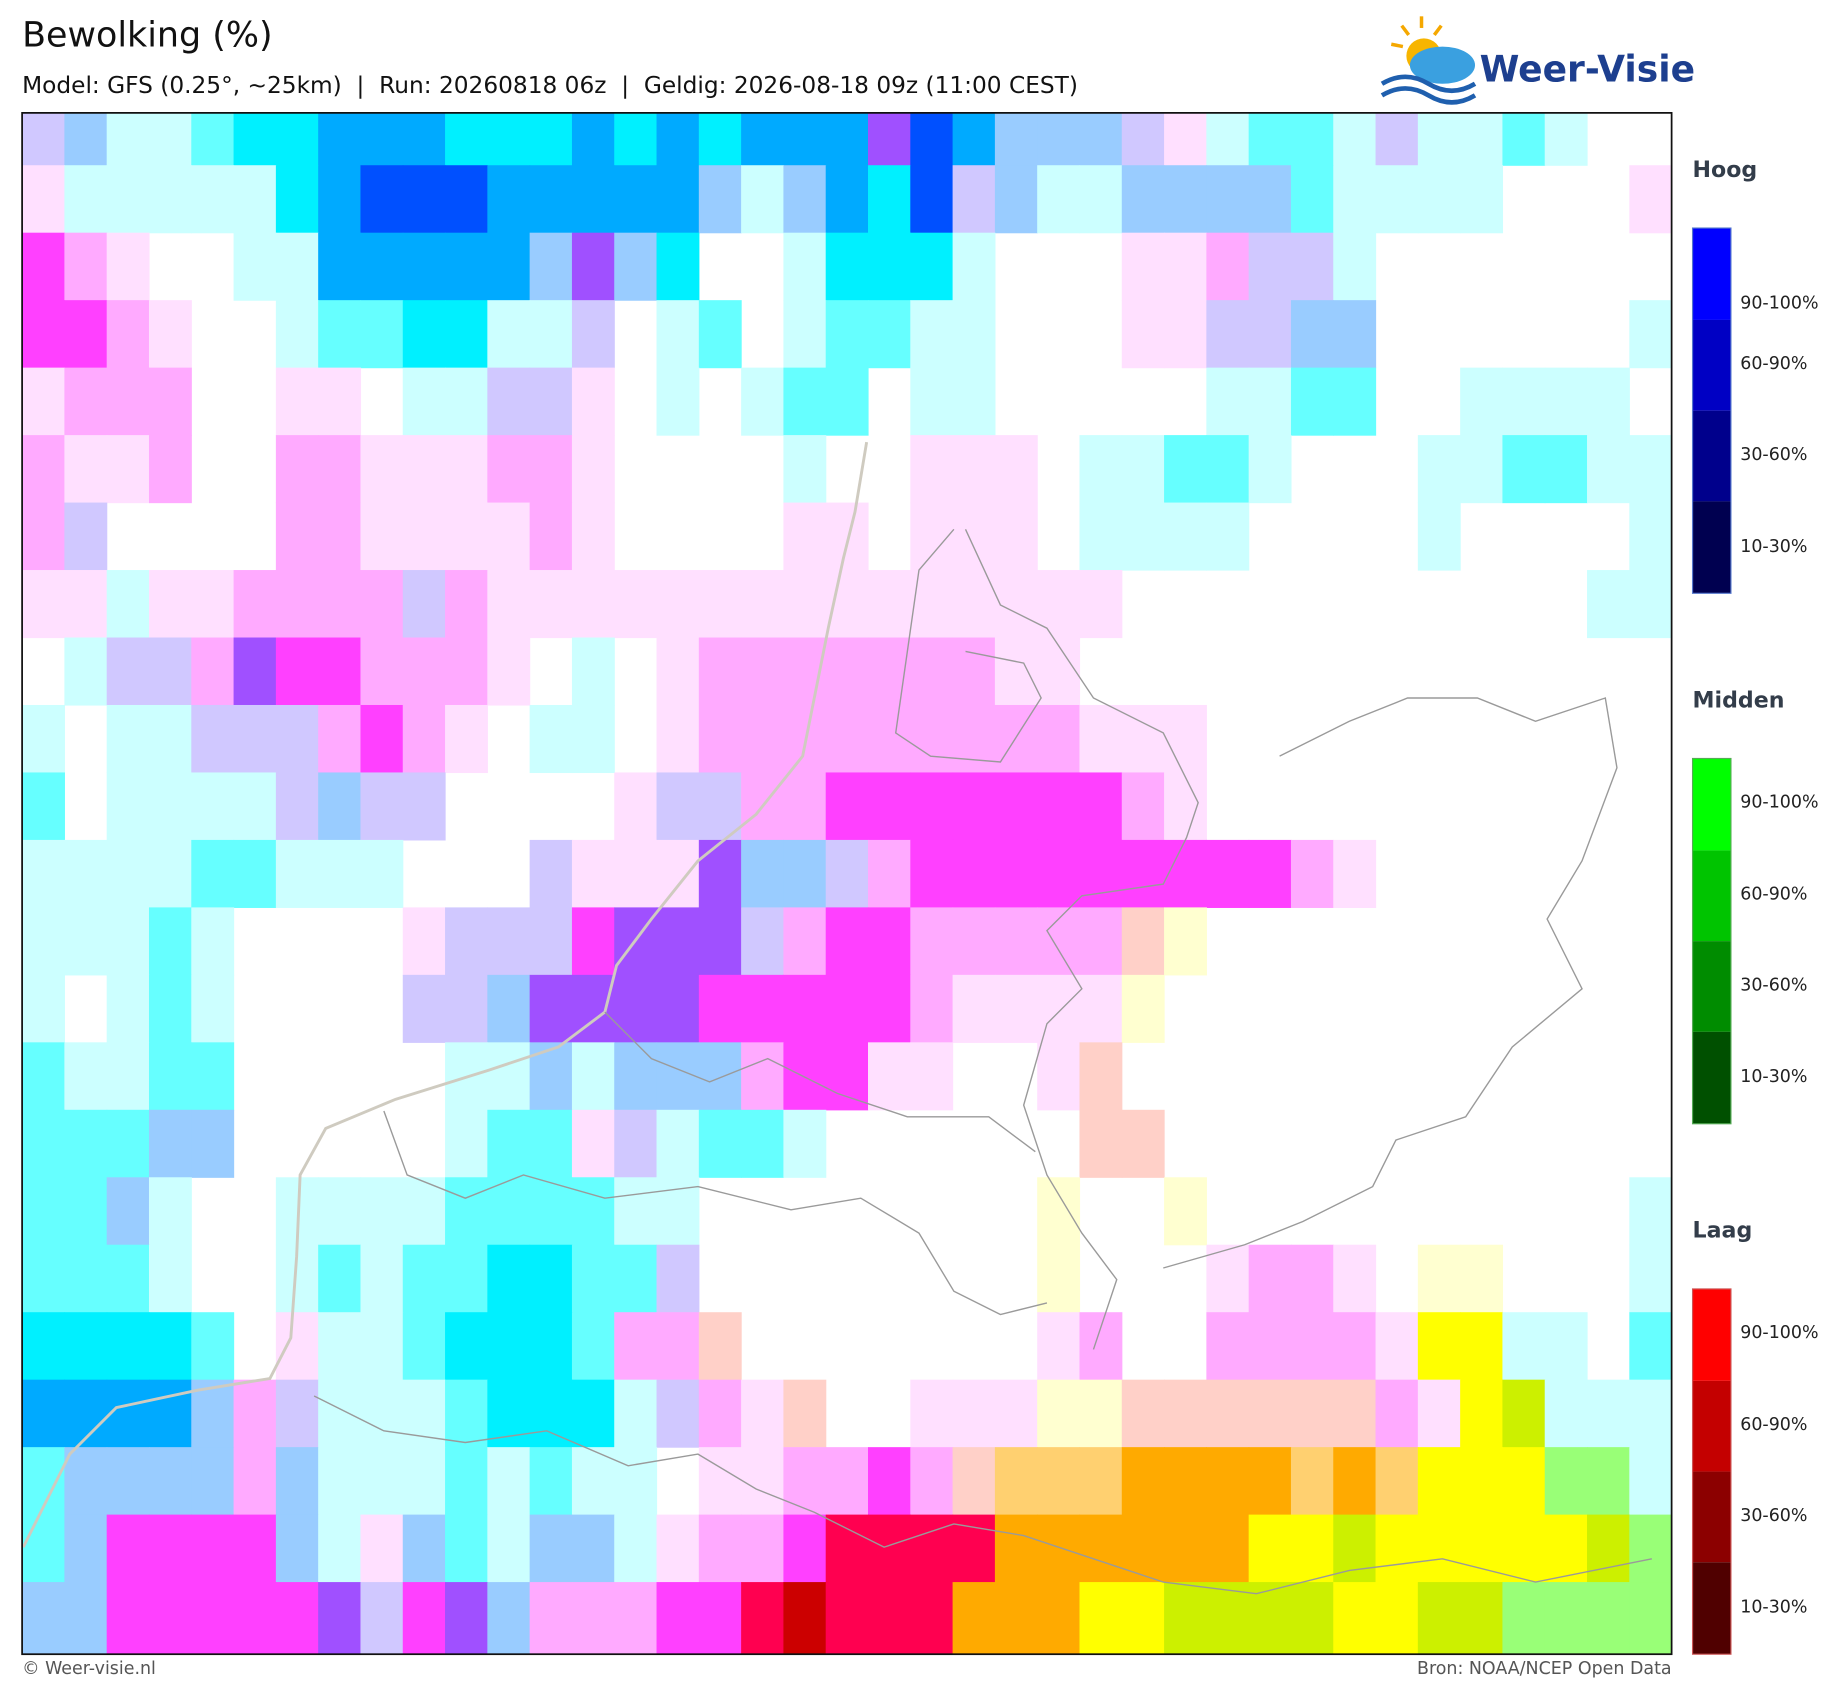  What do you see at coordinates (1773, 455) in the screenshot?
I see `legend-label: 30-60%` at bounding box center [1773, 455].